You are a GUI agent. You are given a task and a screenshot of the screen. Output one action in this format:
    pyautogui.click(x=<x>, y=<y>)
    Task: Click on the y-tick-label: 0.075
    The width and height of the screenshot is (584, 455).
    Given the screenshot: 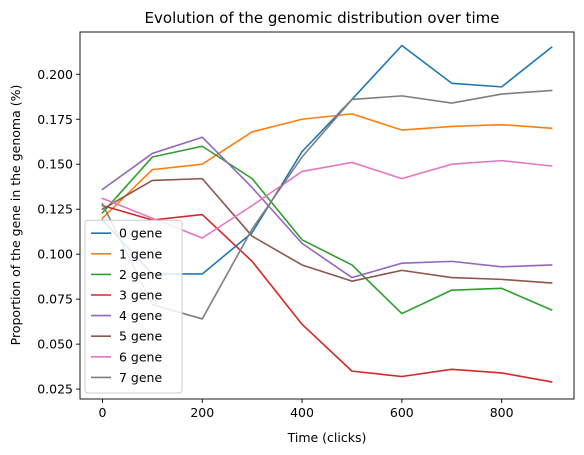 What is the action you would take?
    pyautogui.click(x=55, y=299)
    